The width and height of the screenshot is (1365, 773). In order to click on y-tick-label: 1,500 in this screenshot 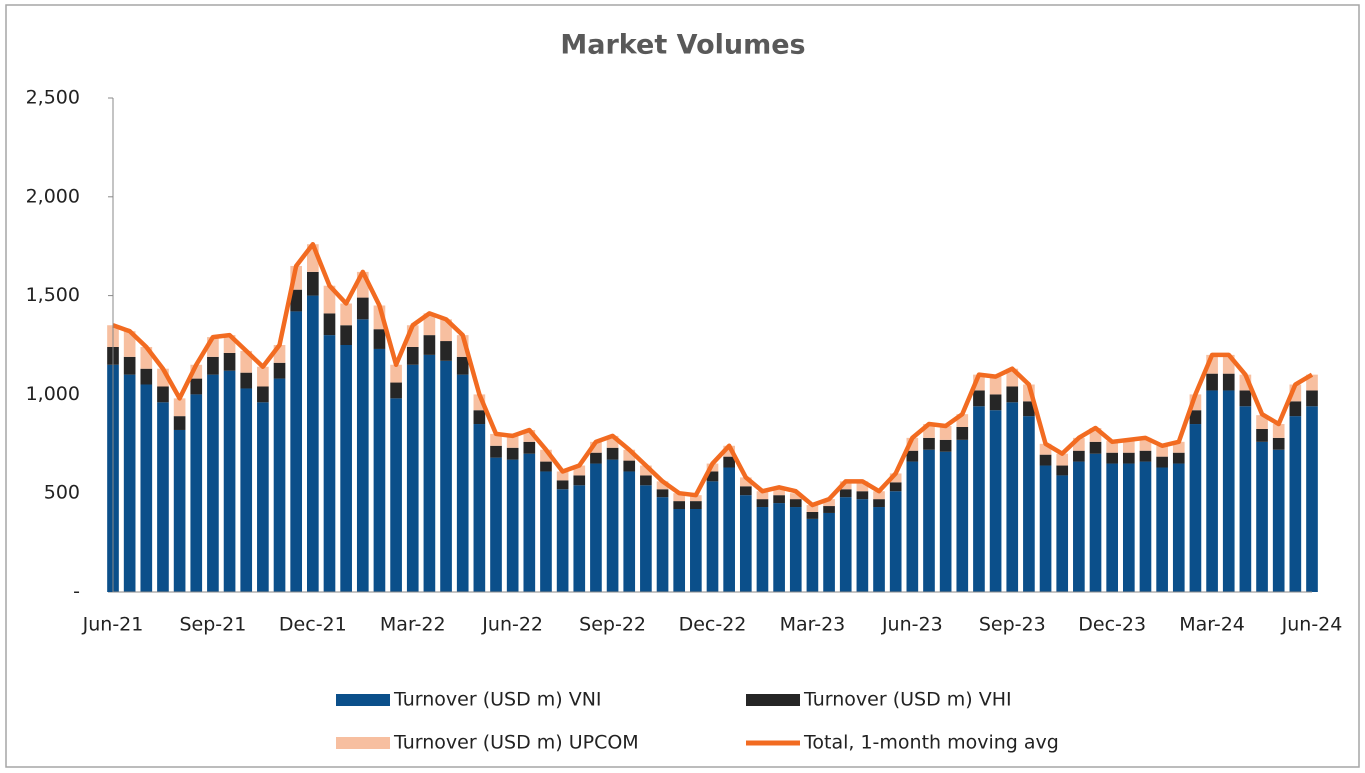, I will do `click(53, 295)`.